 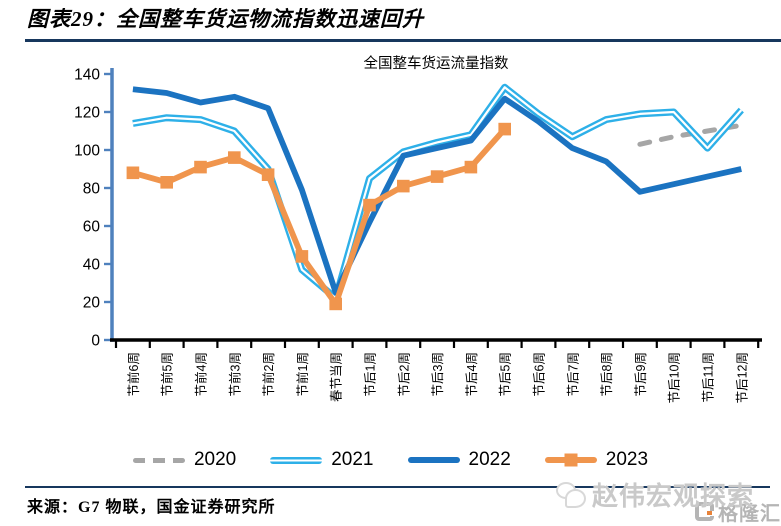 I want to click on legend-marker-2023, so click(x=571, y=460).